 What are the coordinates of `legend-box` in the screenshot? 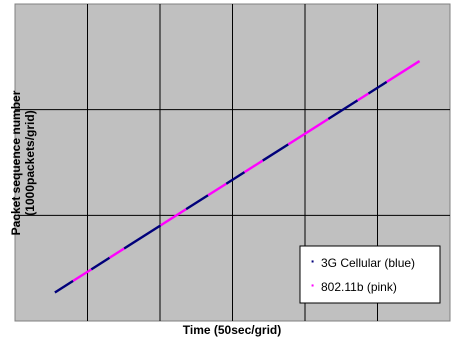 It's located at (370, 274).